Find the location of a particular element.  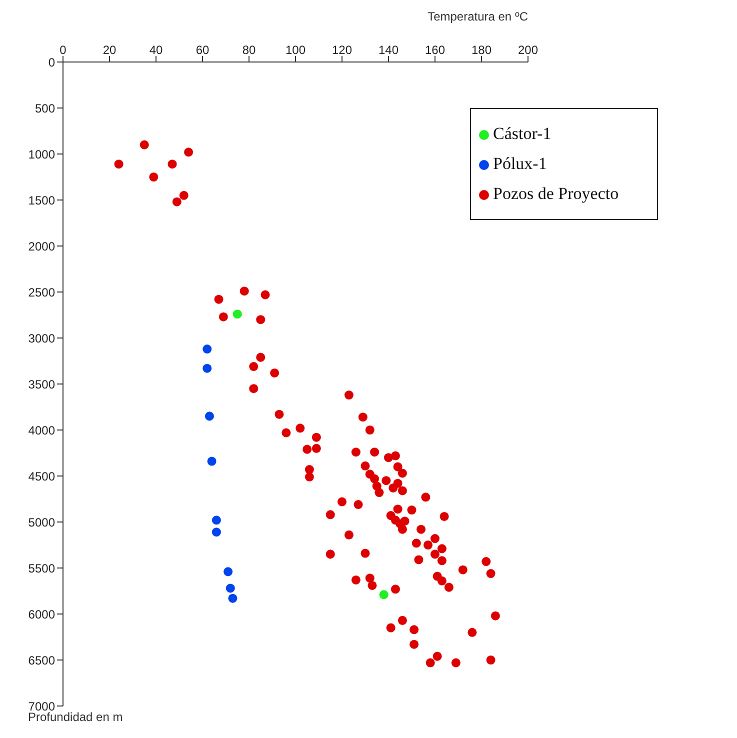

y-tick-label: 500 is located at coordinates (45, 108).